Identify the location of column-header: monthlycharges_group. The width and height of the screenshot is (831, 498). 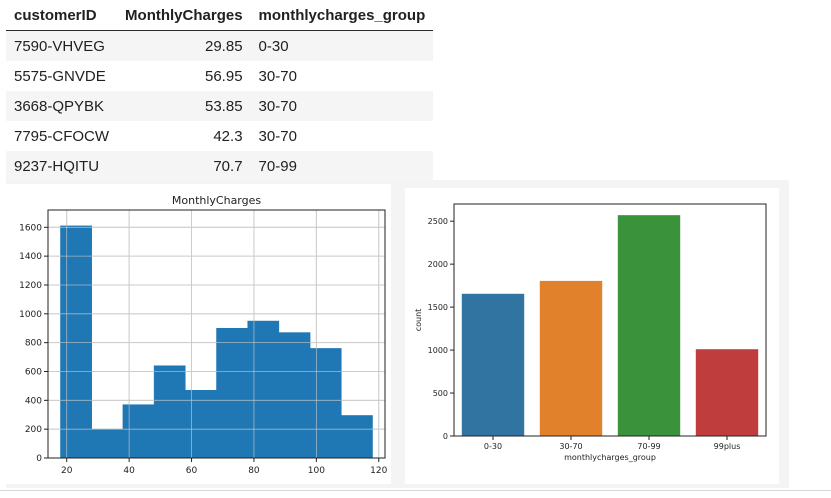
(342, 15).